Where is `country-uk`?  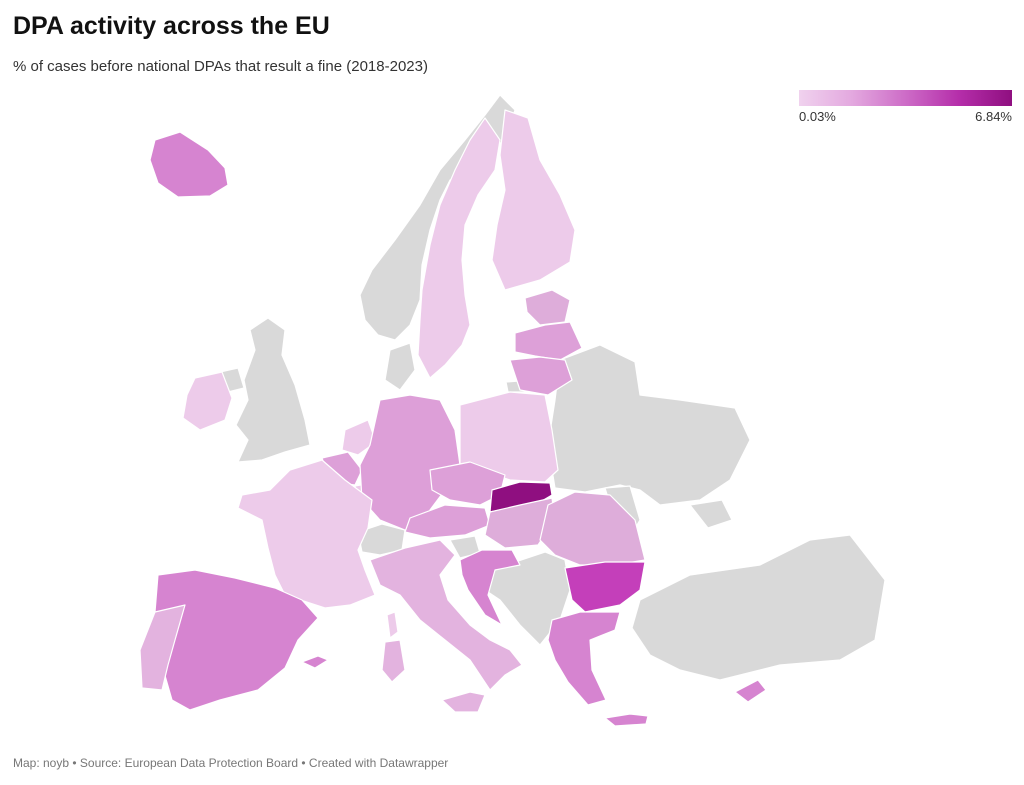
country-uk is located at coordinates (273, 390).